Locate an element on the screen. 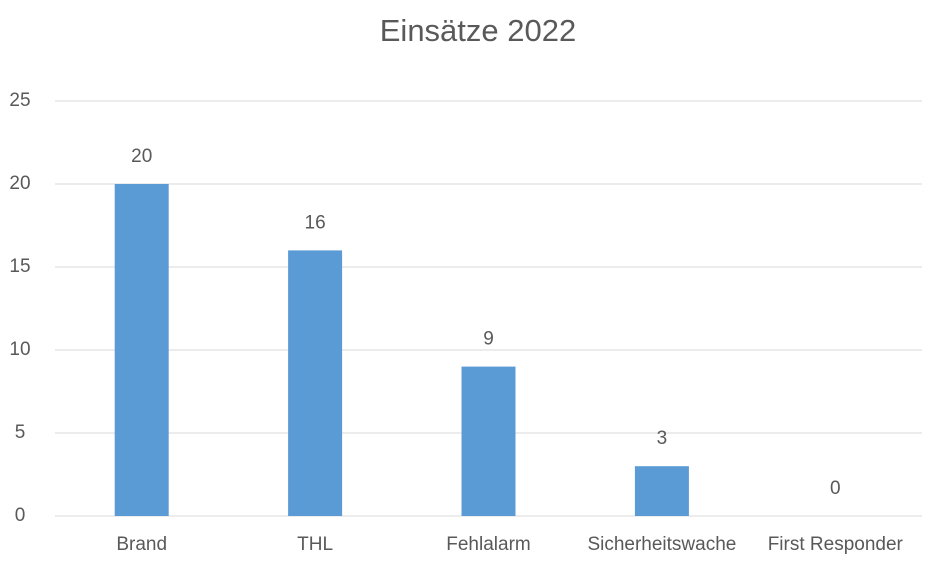 The width and height of the screenshot is (944, 563). data-label: 9 is located at coordinates (488, 339).